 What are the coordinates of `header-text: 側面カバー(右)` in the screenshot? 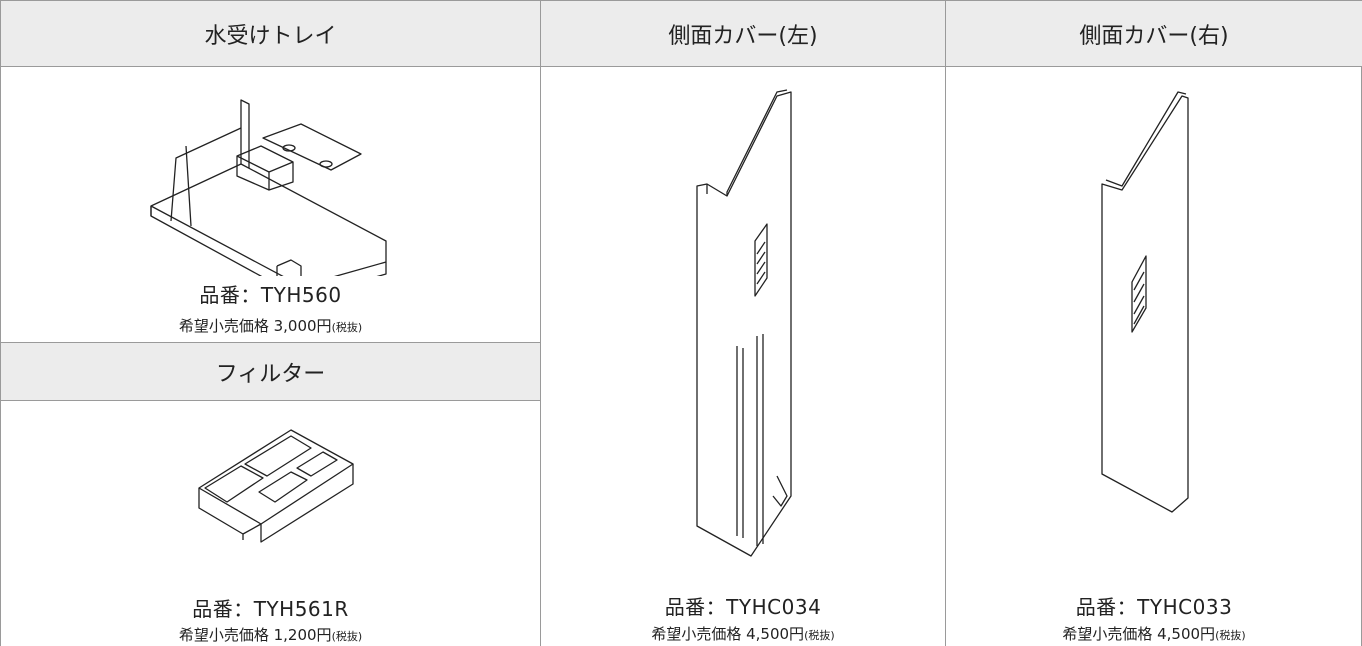 It's located at (1154, 36).